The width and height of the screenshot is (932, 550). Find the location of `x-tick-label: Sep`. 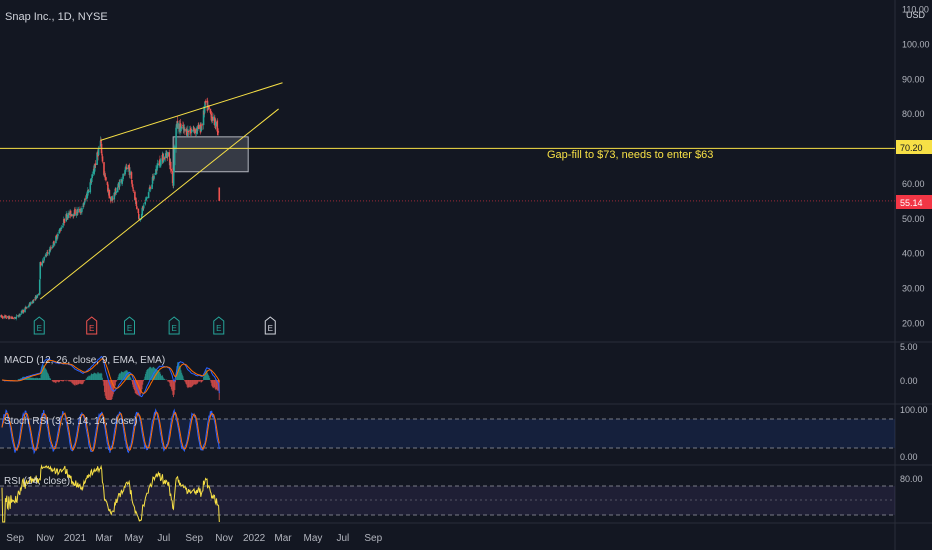

x-tick-label: Sep is located at coordinates (194, 538).